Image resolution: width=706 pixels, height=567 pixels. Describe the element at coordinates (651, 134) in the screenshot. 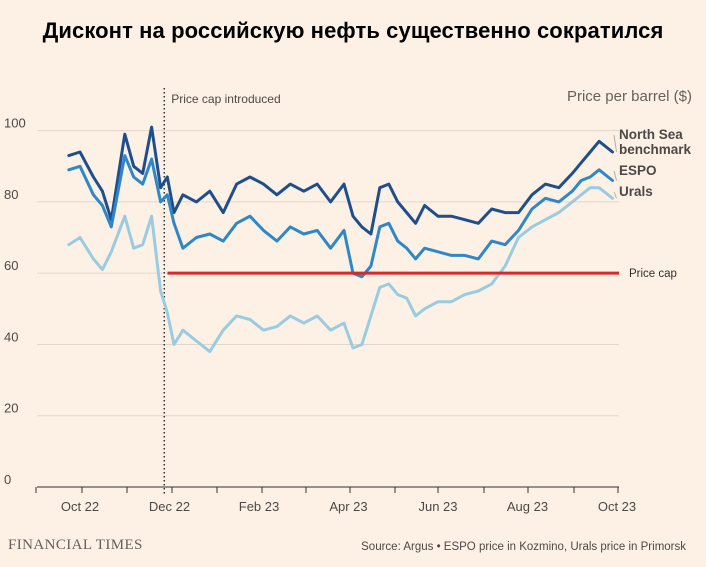

I see `series-label: North Sea` at that location.